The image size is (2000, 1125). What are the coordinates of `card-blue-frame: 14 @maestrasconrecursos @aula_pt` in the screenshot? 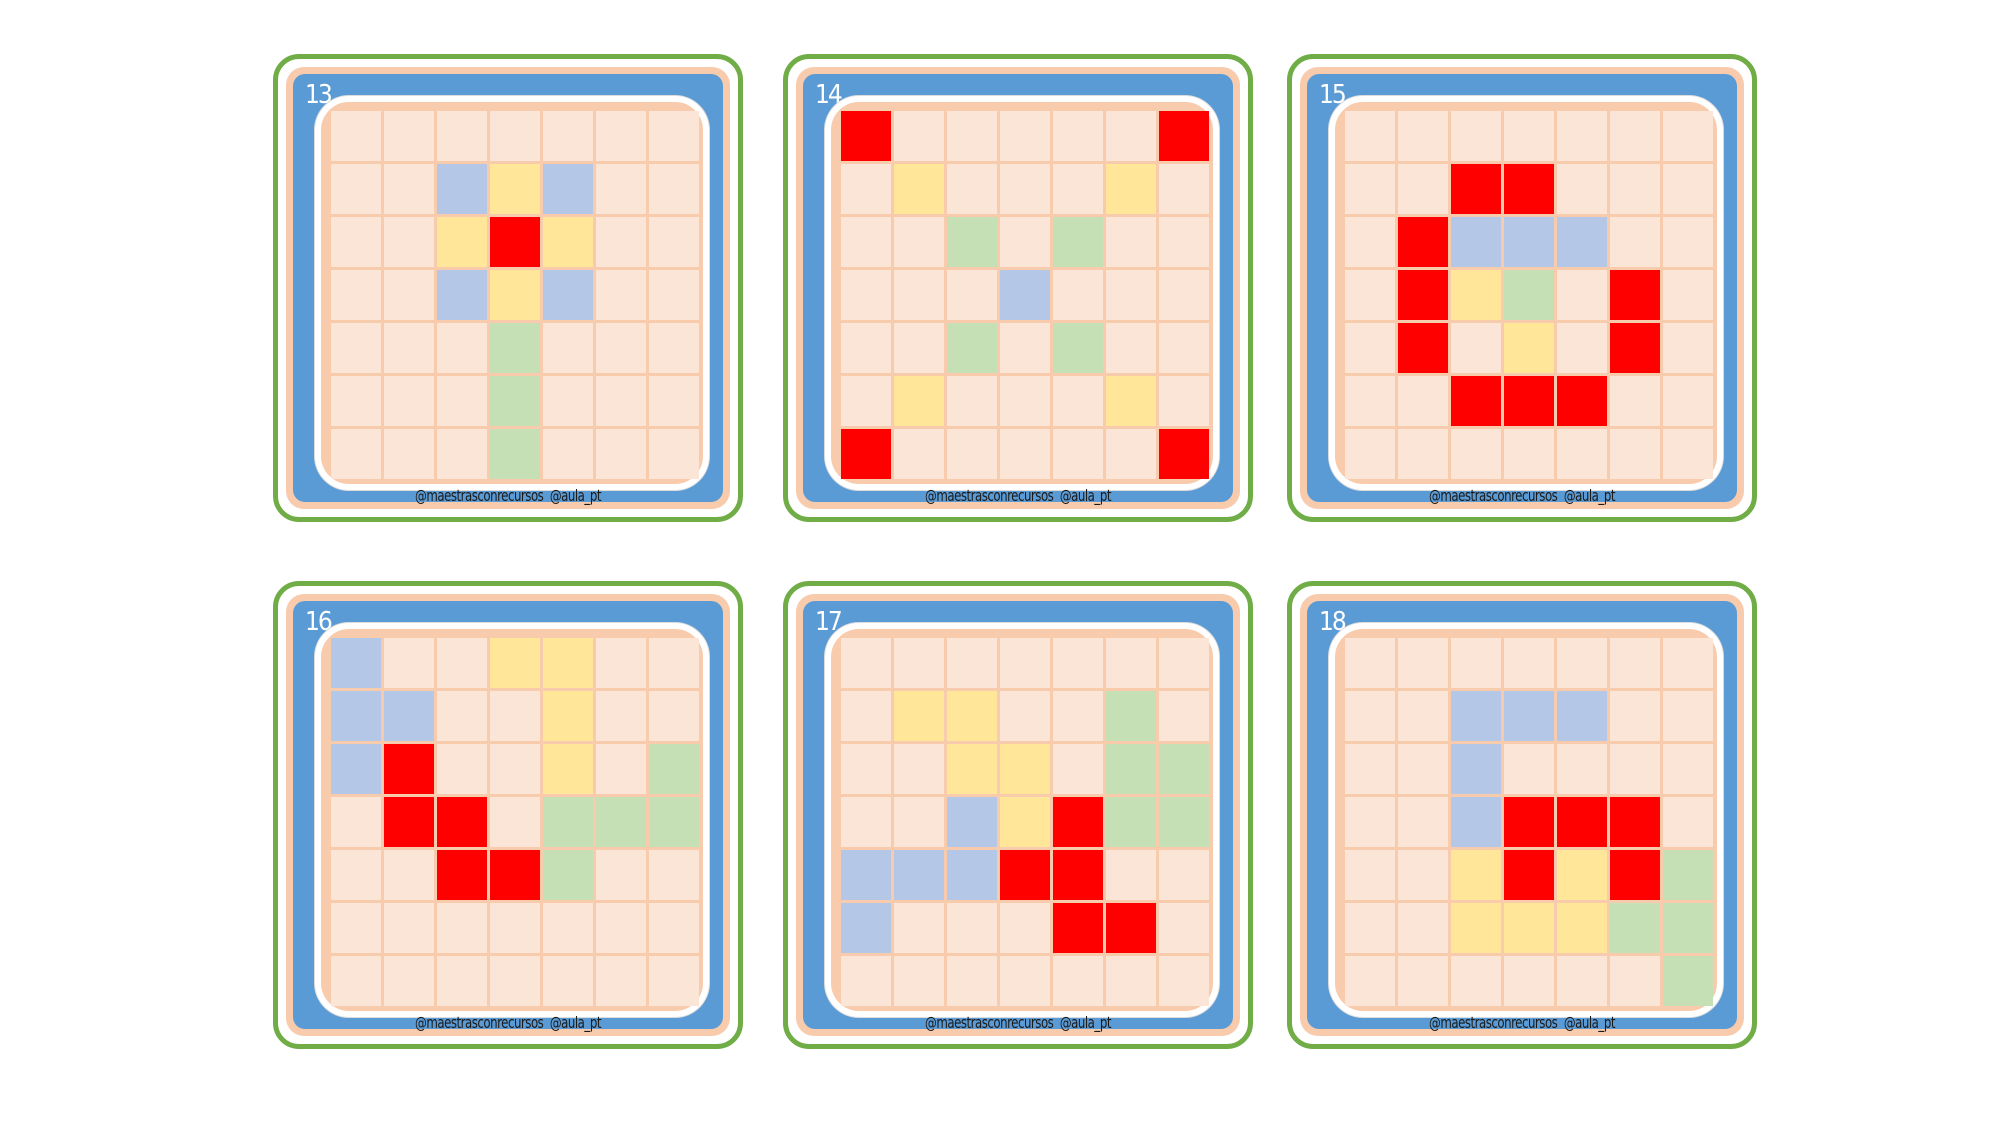 It's located at (1018, 289).